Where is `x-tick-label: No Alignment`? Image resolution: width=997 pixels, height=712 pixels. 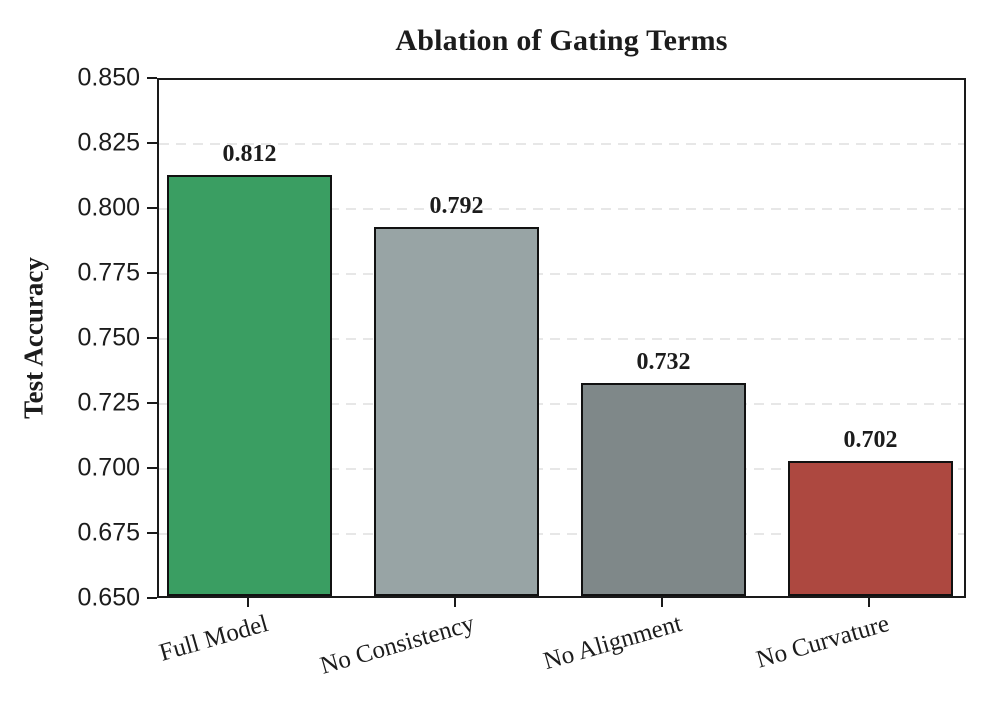 x-tick-label: No Alignment is located at coordinates (612, 643).